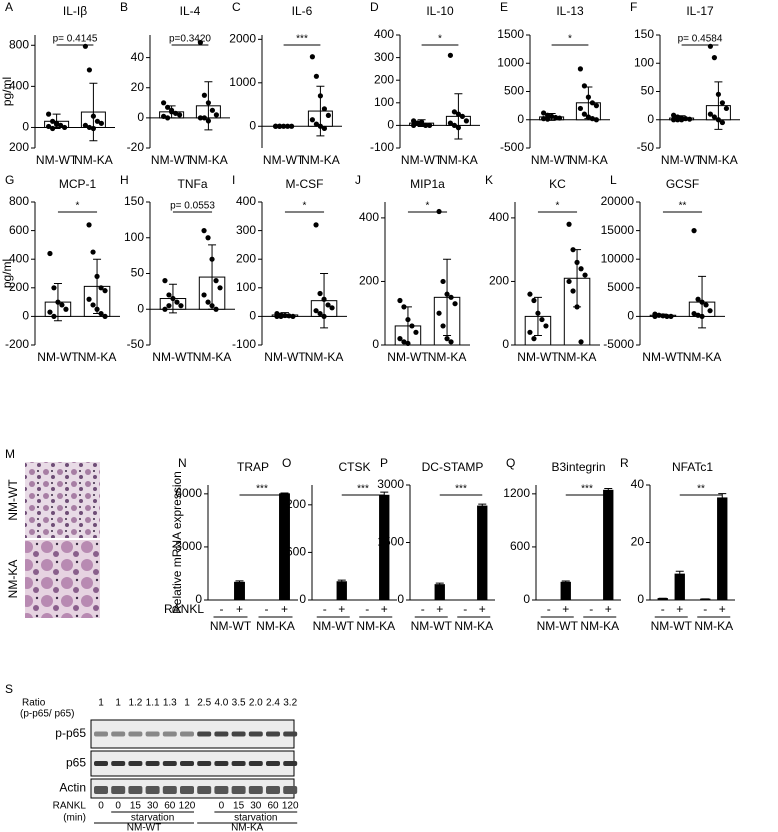  Describe the element at coordinates (246, 230) in the screenshot. I see `y-tick-label: 300` at that location.